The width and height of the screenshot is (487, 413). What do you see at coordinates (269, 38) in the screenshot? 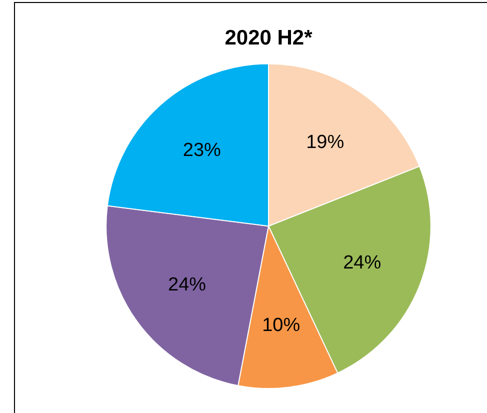
I see `chart-title: 2020 H2*` at bounding box center [269, 38].